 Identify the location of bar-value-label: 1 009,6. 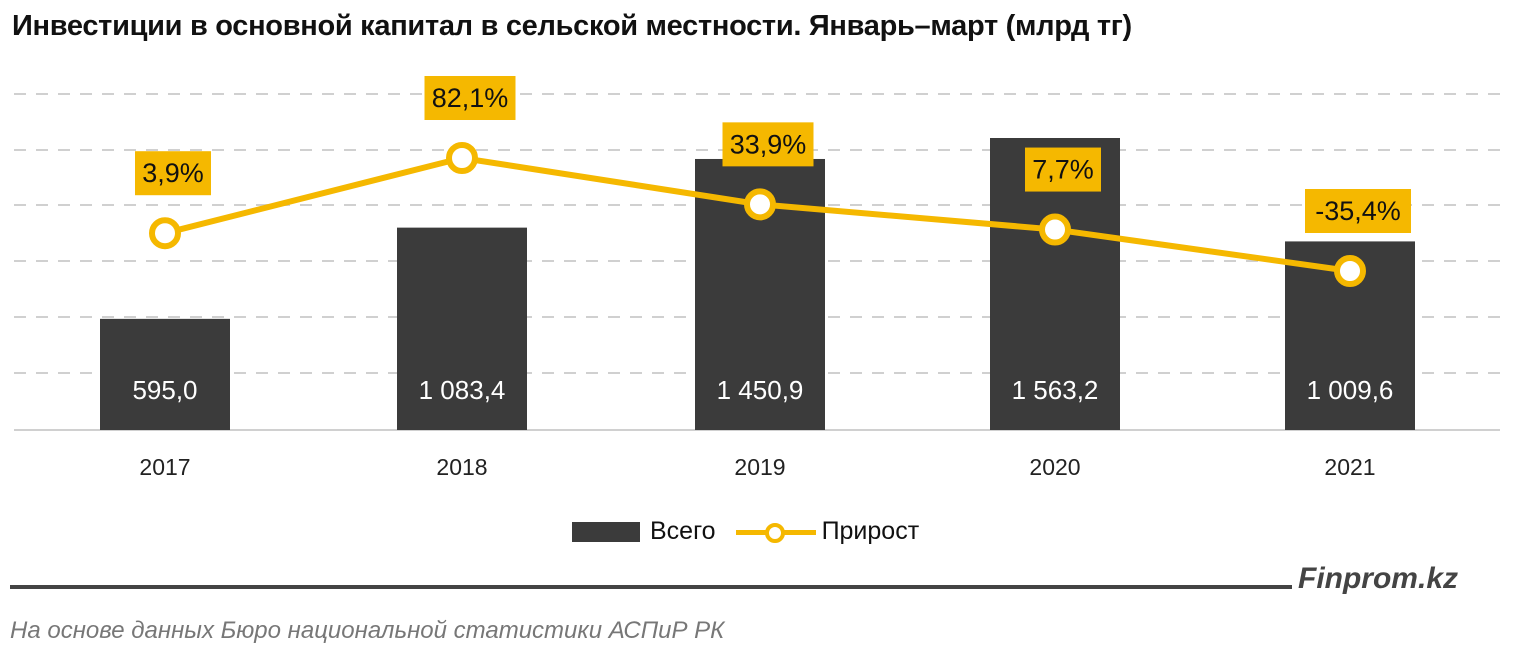
(1350, 390).